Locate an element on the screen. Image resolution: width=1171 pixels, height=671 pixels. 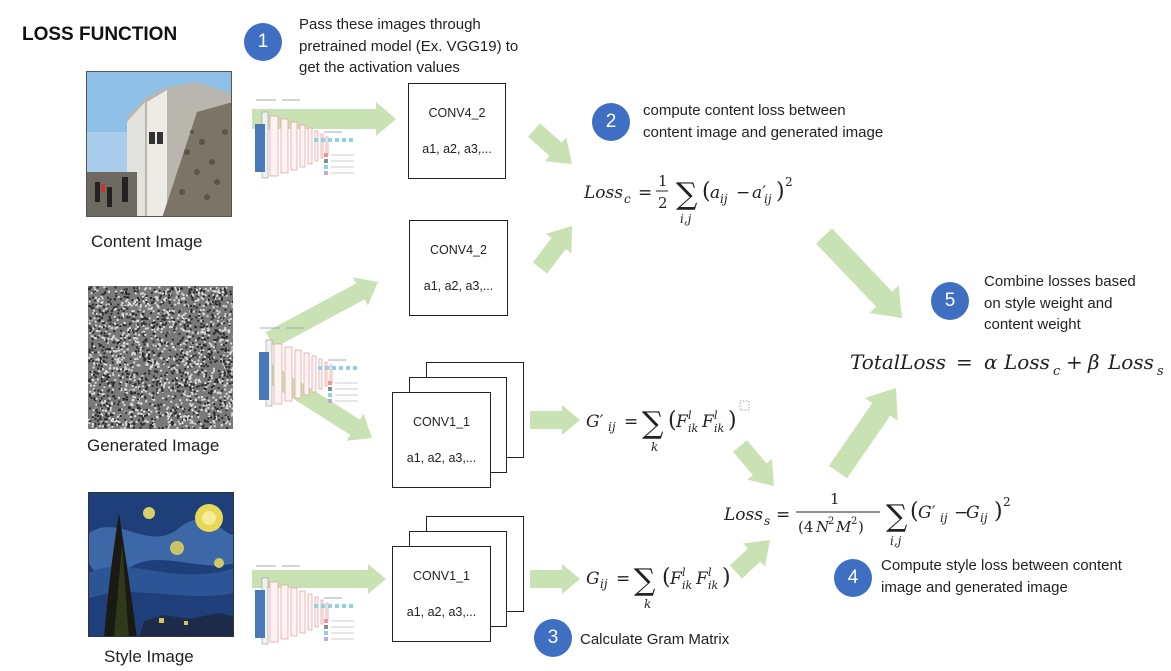
svg-text: c is located at coordinates (1057, 371).